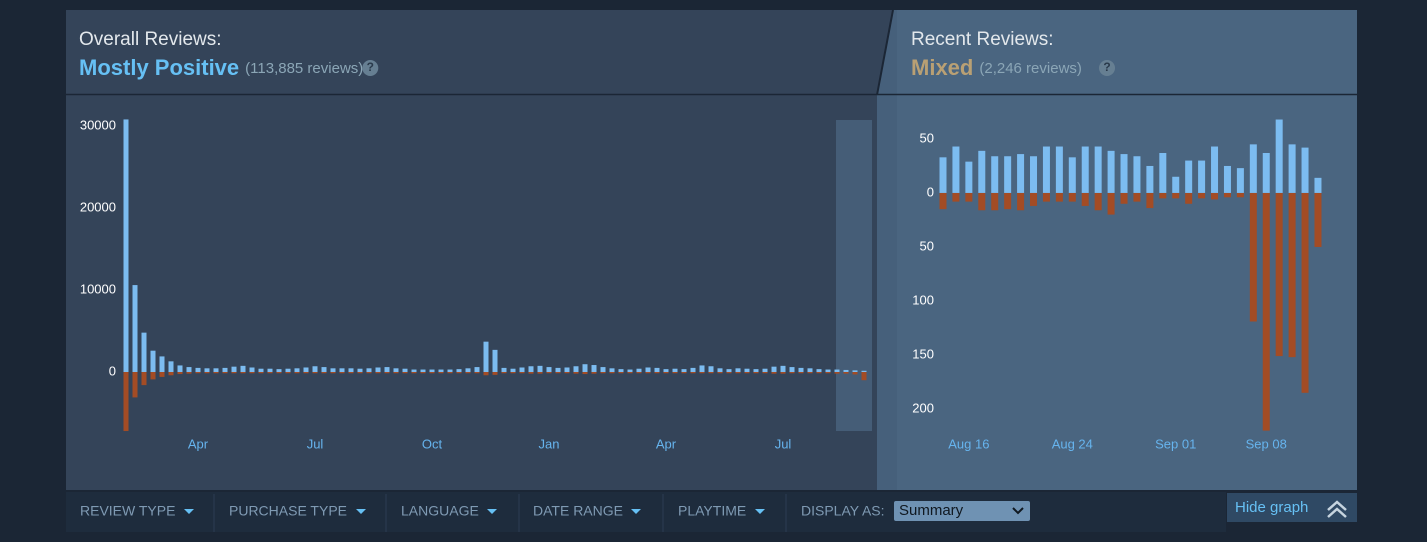  I want to click on filter-label: REVIEW TYPE, so click(127, 511).